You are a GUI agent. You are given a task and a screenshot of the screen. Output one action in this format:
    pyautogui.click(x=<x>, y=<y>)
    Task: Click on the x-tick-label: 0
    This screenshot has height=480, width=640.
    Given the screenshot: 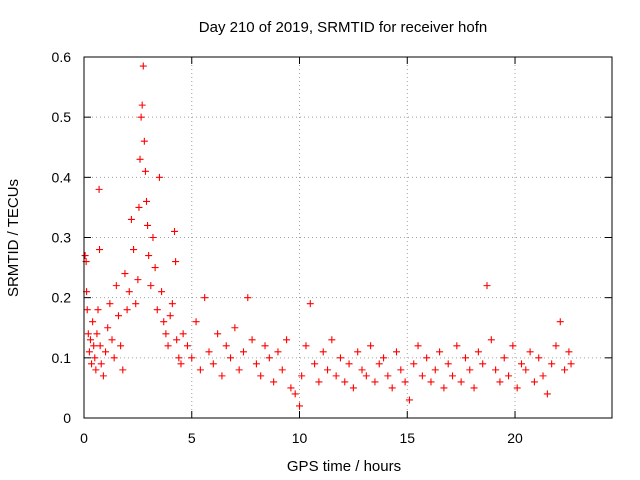 What is the action you would take?
    pyautogui.click(x=84, y=438)
    